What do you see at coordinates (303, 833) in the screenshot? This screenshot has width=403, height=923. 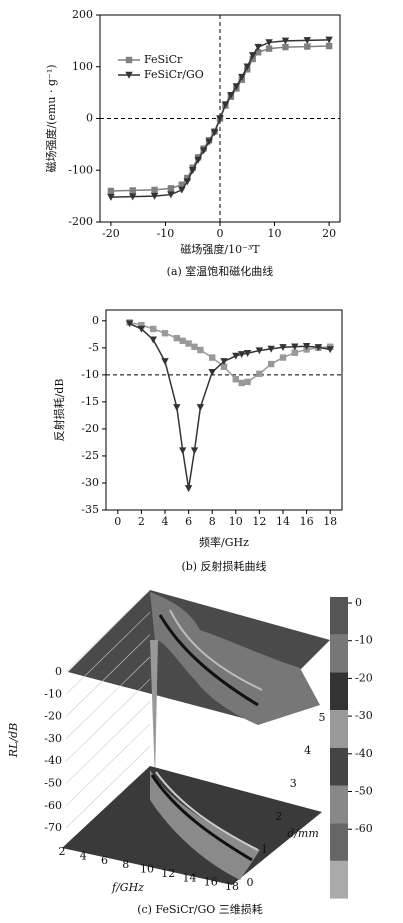 I see `y-axis-label: d/mm` at bounding box center [303, 833].